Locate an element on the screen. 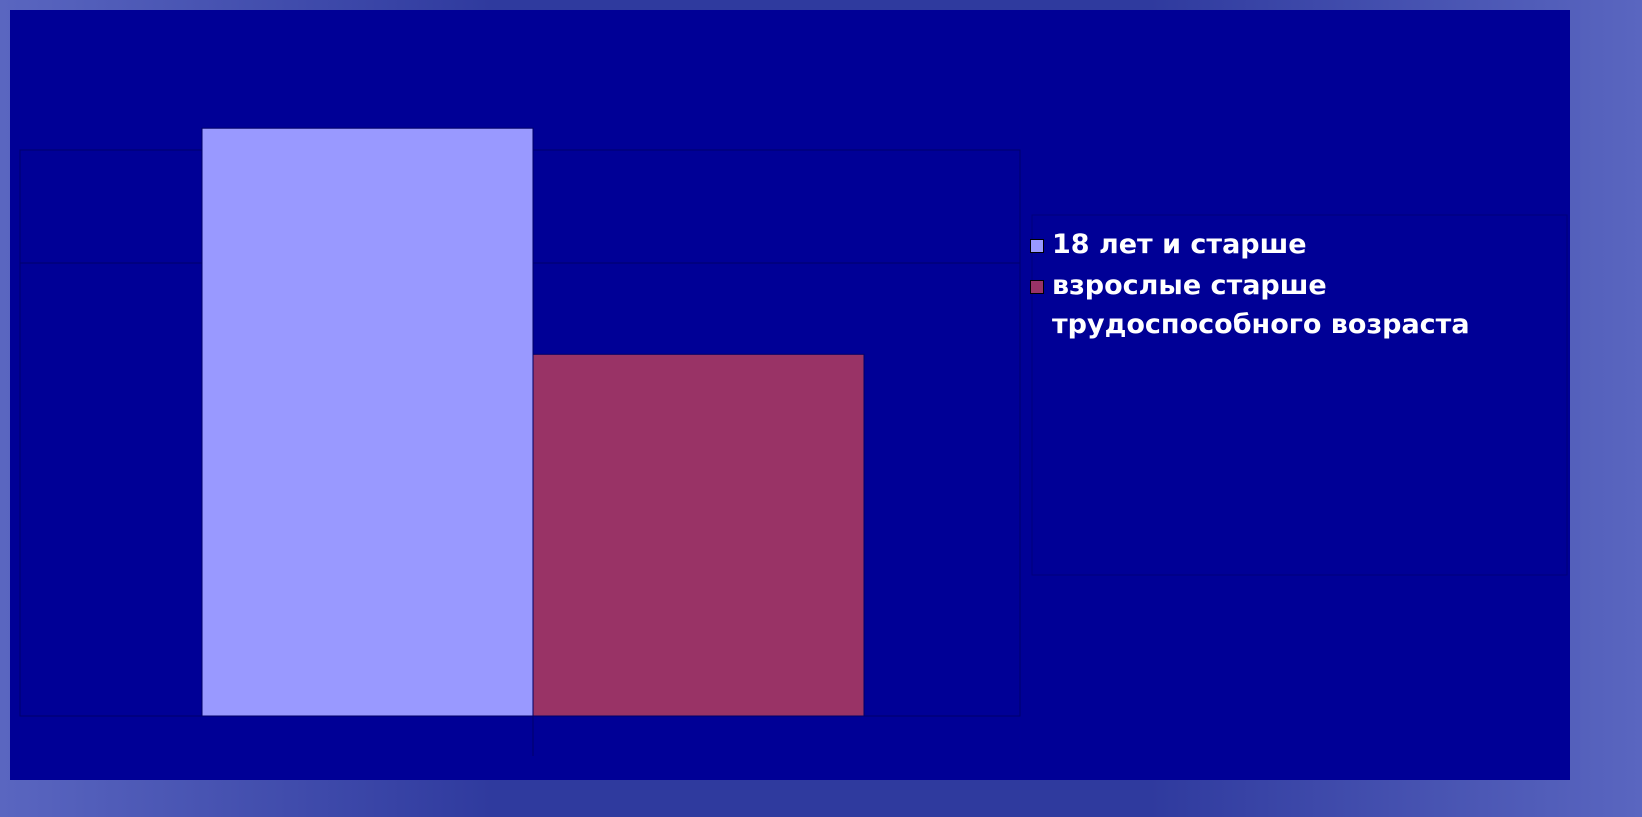 Image resolution: width=1642 pixels, height=817 pixels. legend-entry: 18 лет и старше is located at coordinates (1290, 244).